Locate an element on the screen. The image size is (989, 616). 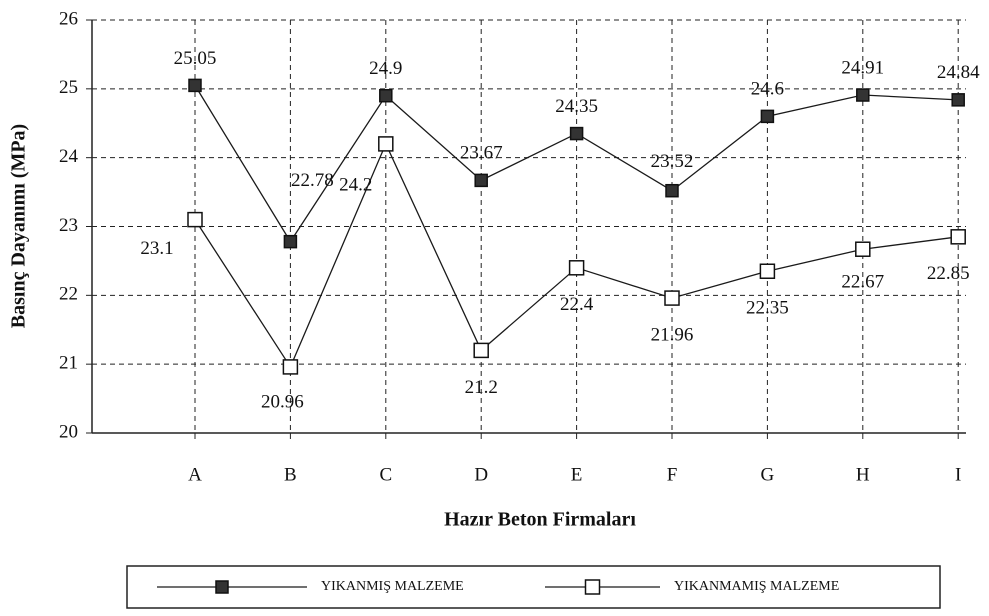
data-label: 21.2 is located at coordinates (481, 387).